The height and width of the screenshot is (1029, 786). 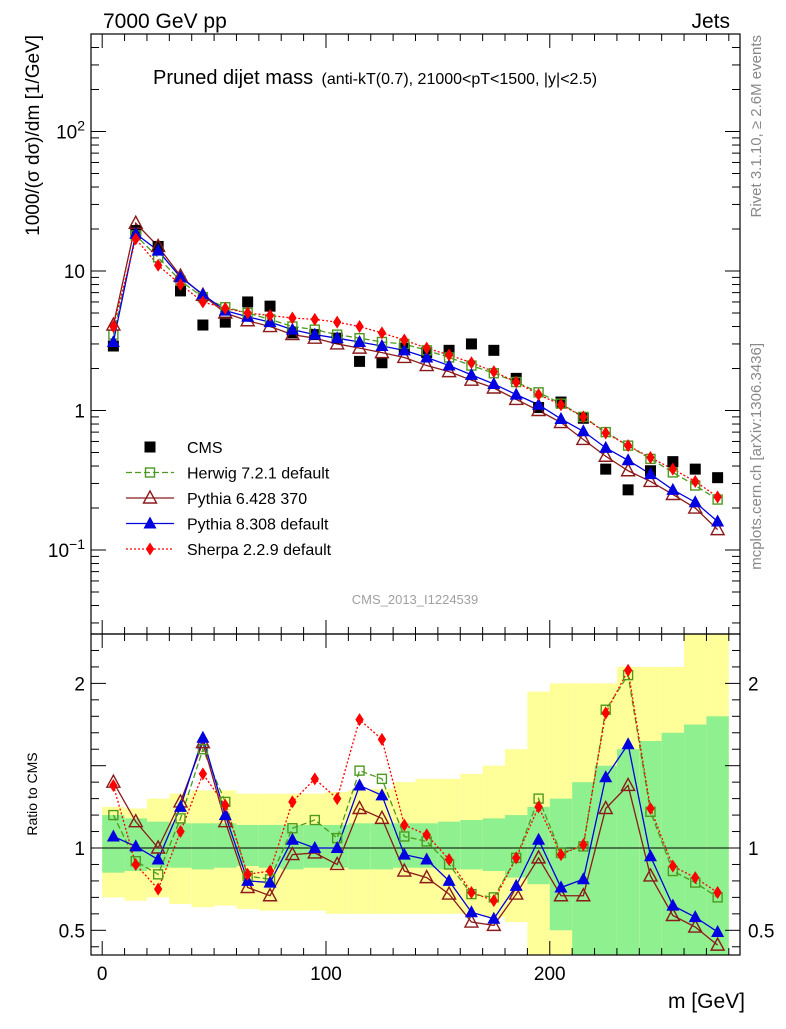 What do you see at coordinates (77, 544) in the screenshot?
I see `main-y-tick-label-exp: −1` at bounding box center [77, 544].